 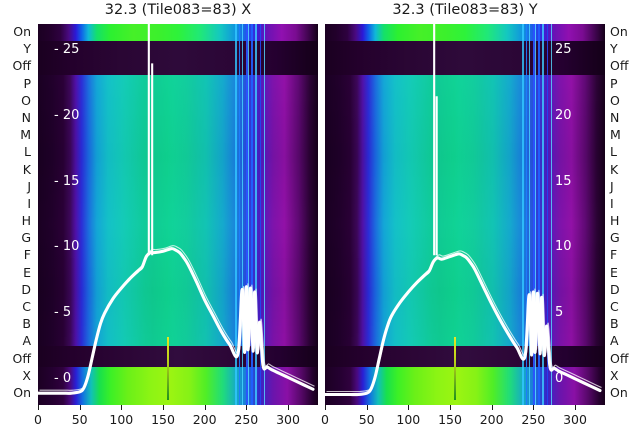 What do you see at coordinates (17, 214) in the screenshot?
I see `dipole-labels-left: On Y Off P O N M L K J I H G F E D C B A Off X On` at bounding box center [17, 214].